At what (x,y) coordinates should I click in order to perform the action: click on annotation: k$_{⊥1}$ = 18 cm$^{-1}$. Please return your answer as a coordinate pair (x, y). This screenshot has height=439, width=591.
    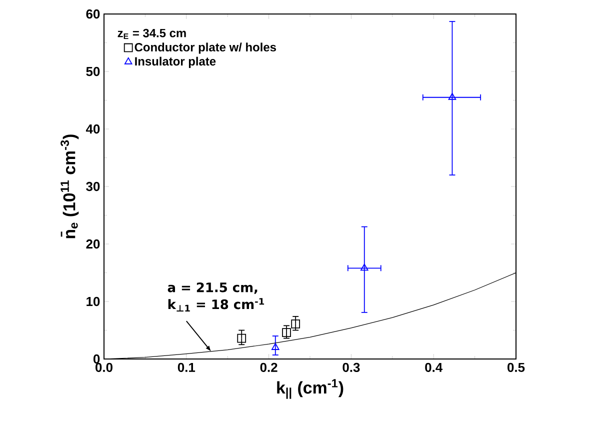
    Looking at the image, I should click on (216, 305).